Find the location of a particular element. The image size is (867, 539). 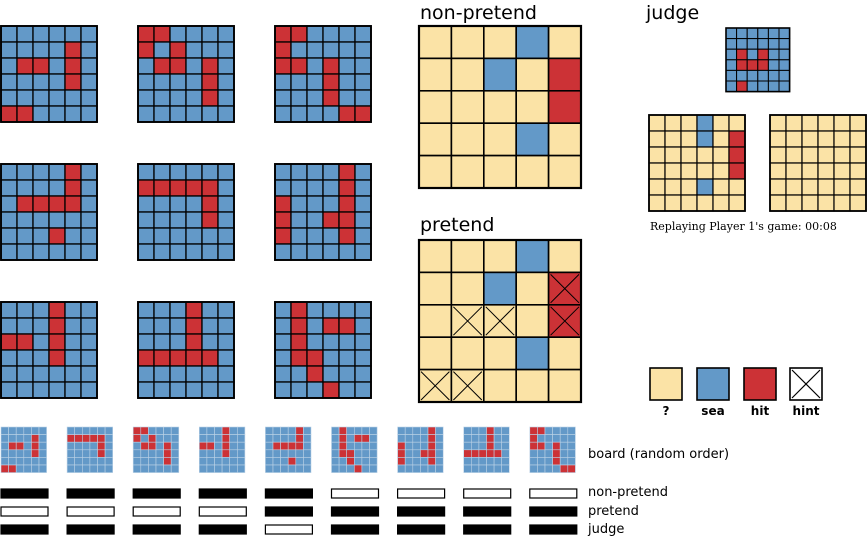

condition-bar-pretend is located at coordinates (90, 511).